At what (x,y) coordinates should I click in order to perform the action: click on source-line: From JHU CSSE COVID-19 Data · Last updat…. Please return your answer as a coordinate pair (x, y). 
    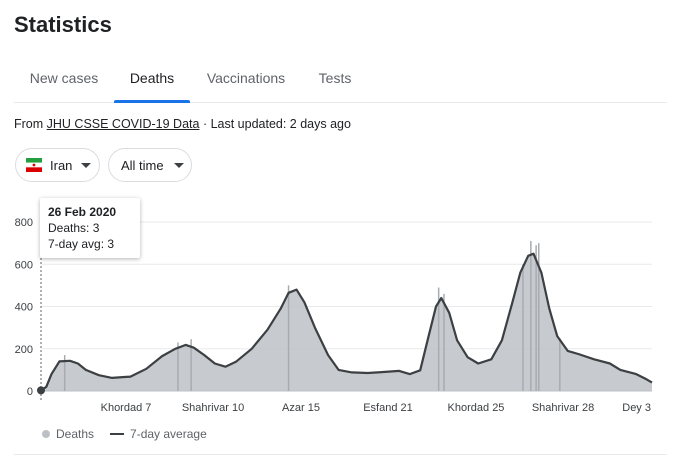
    Looking at the image, I should click on (182, 124).